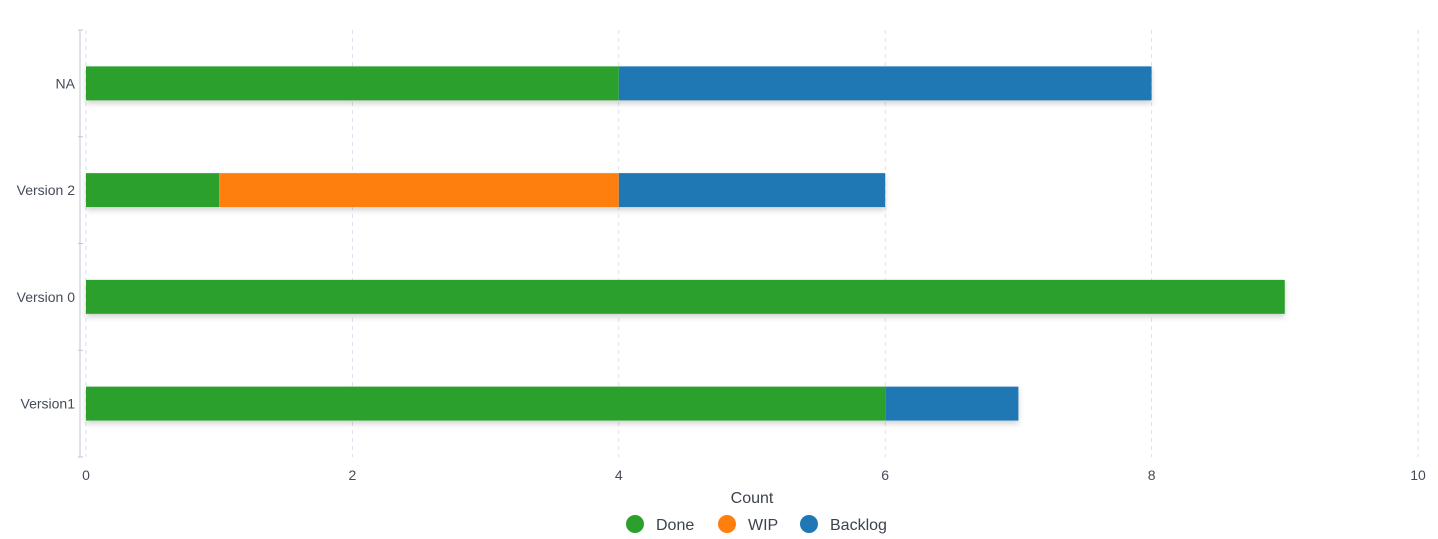  I want to click on x-tick-label: 8, so click(1152, 475).